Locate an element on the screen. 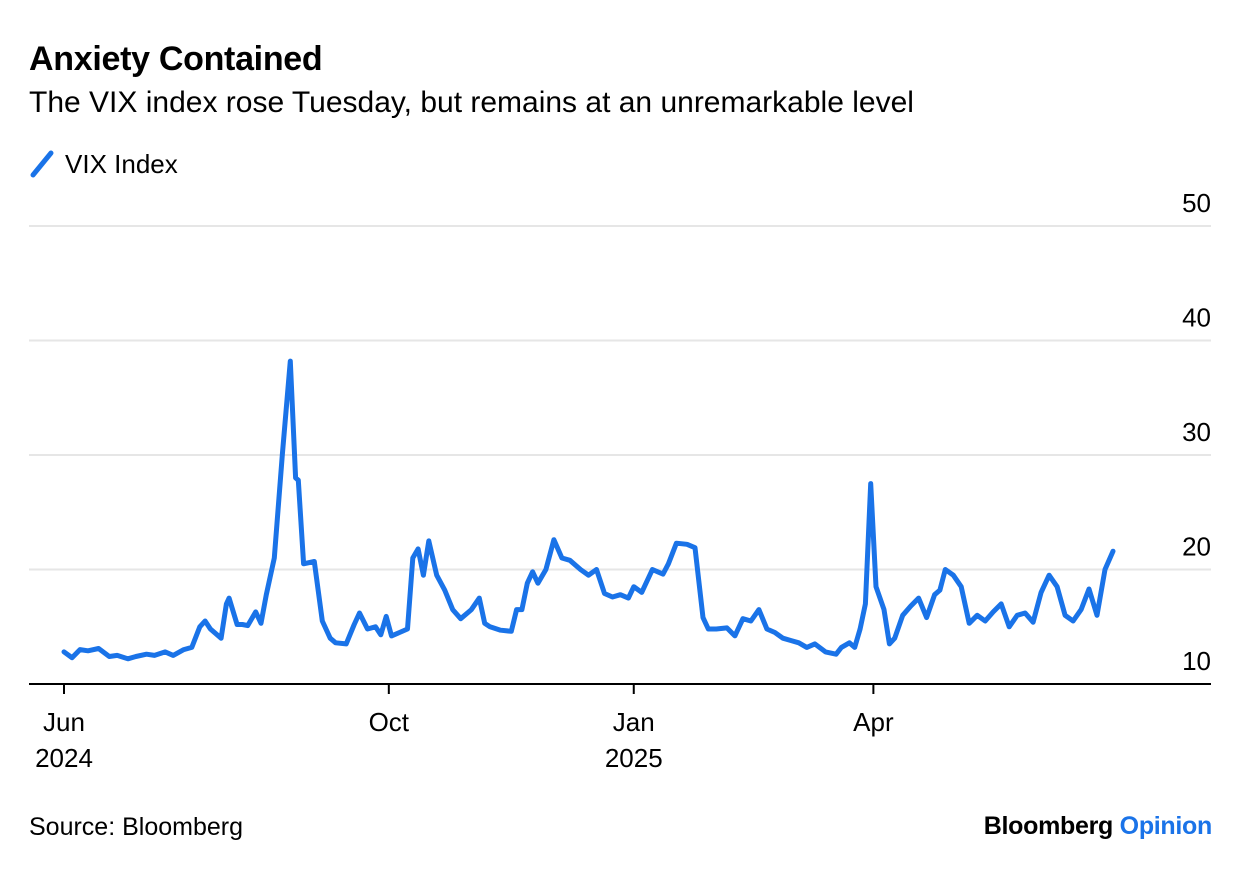  y-tick-label-30: 30 is located at coordinates (1196, 432).